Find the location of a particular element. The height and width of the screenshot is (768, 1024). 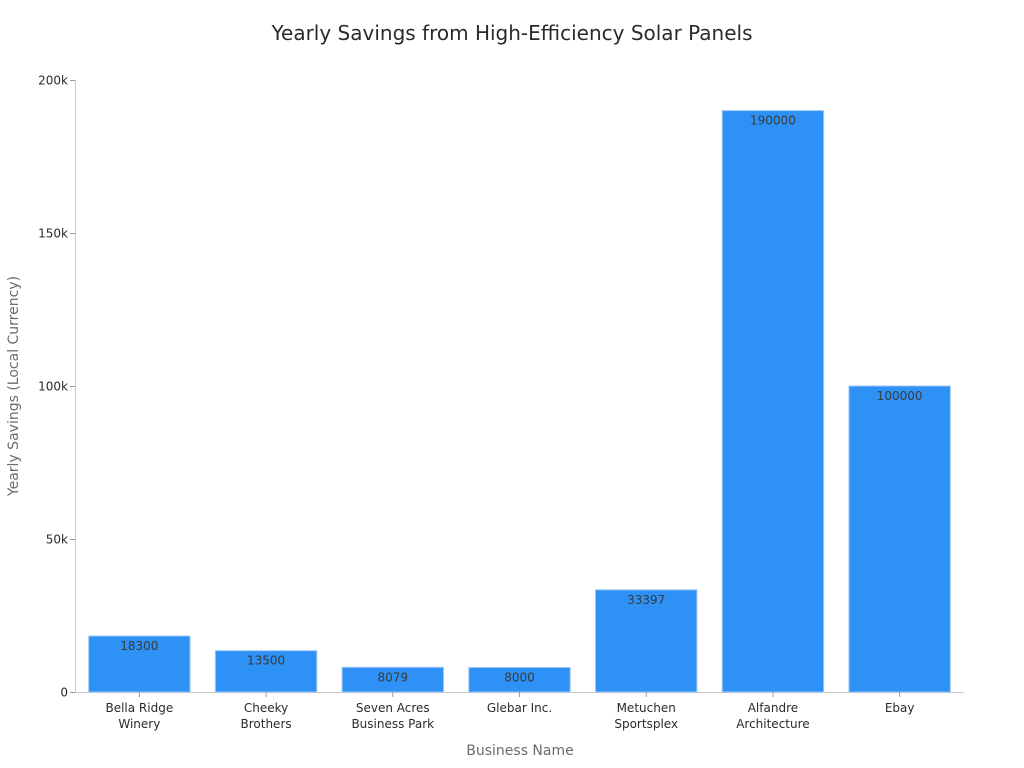

x-tick-label-line: Sportsplex is located at coordinates (646, 724).